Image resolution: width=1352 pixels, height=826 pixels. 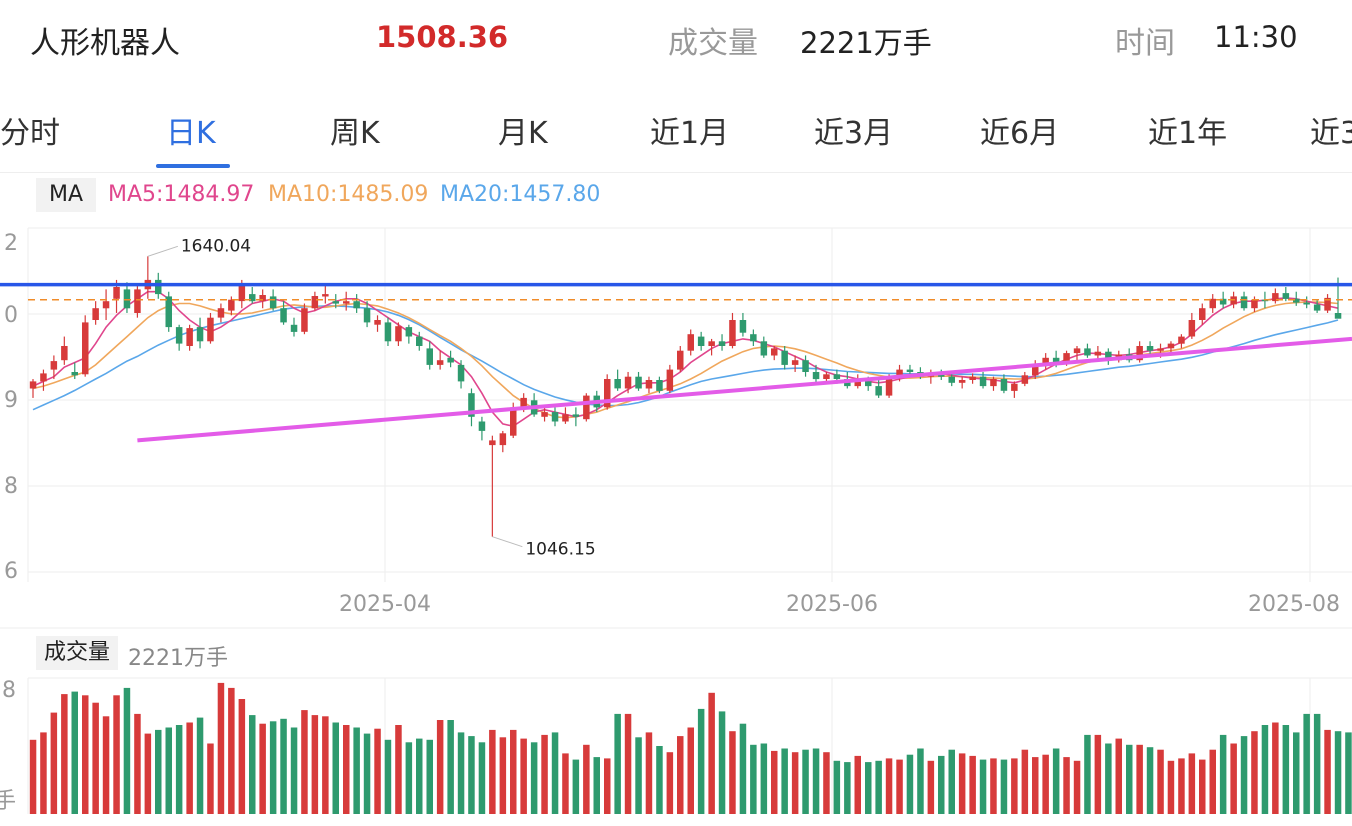 What do you see at coordinates (839, 604) in the screenshot?
I see `date-axis-labels: 2025-04 2025-06 2025-08` at bounding box center [839, 604].